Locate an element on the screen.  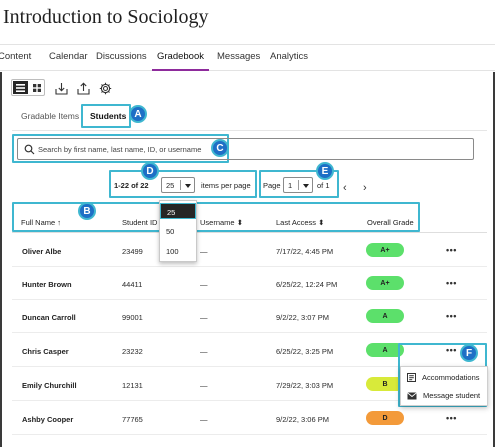
column-header-username-label: Username is located at coordinates (217, 222).